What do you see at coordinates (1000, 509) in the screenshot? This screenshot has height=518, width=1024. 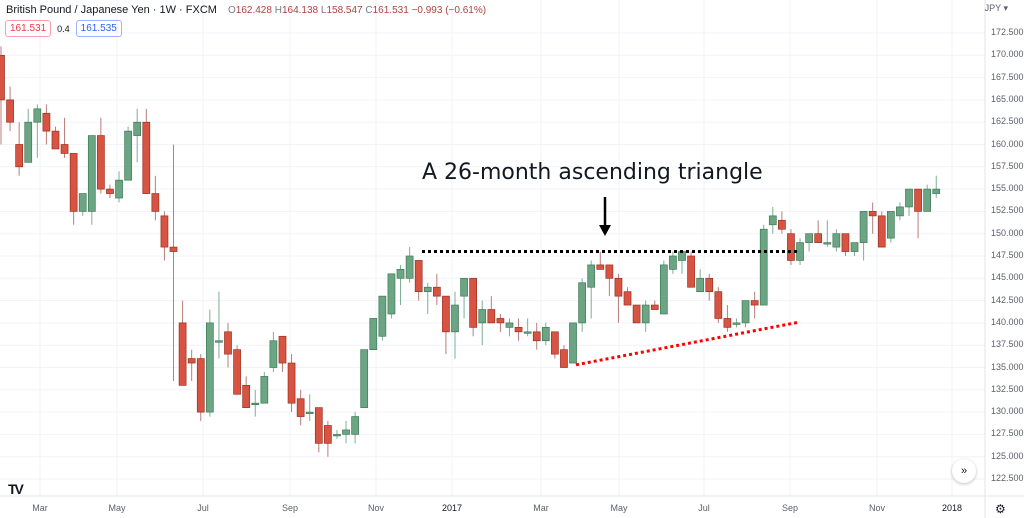 I see `settings-gear-icon: ⚙` at bounding box center [1000, 509].